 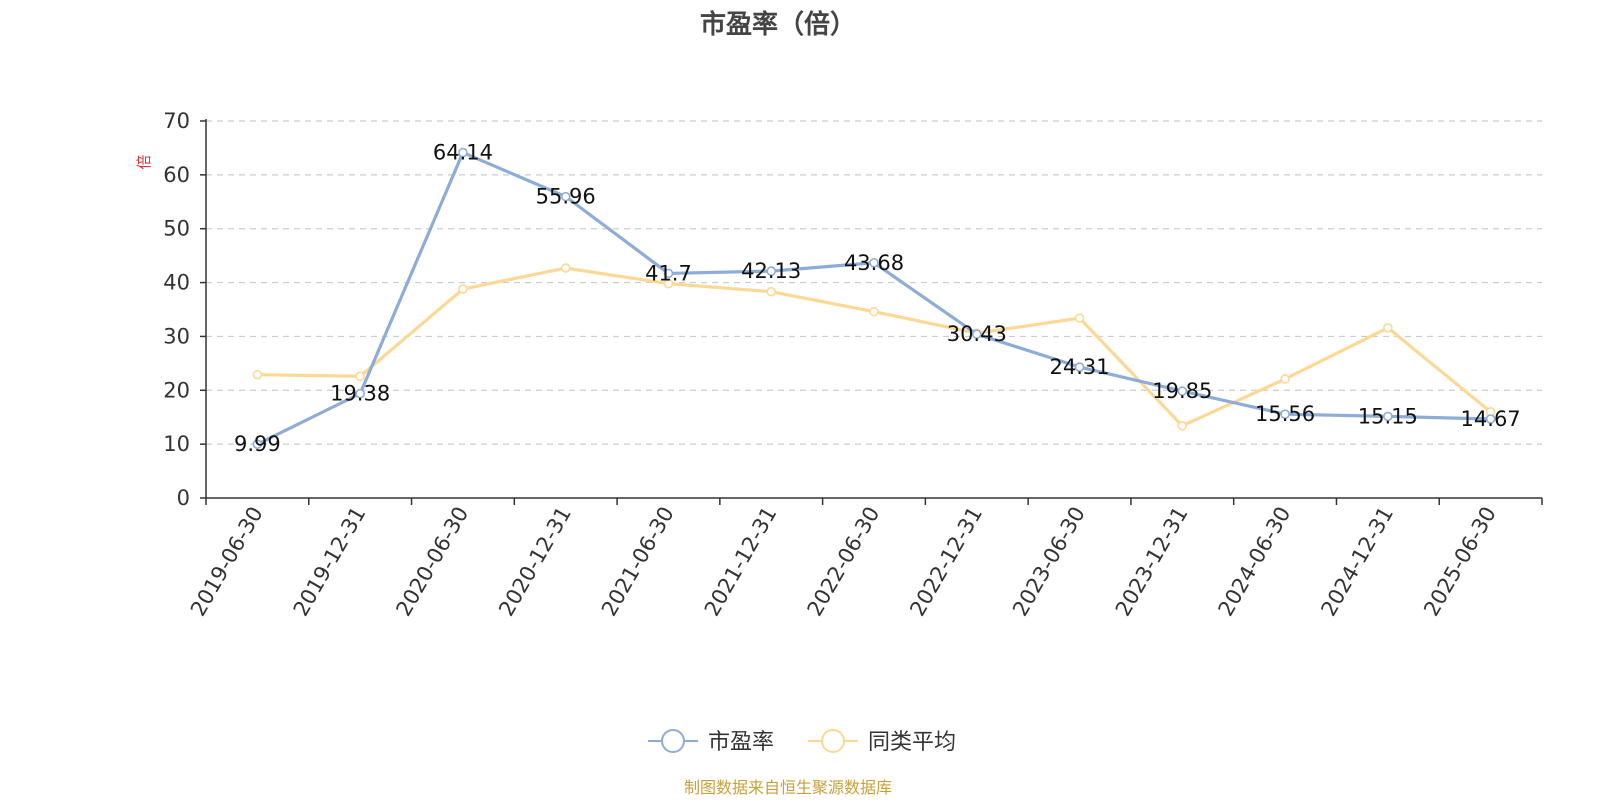 I want to click on legend: 市盈率 同类平均, so click(x=802, y=742).